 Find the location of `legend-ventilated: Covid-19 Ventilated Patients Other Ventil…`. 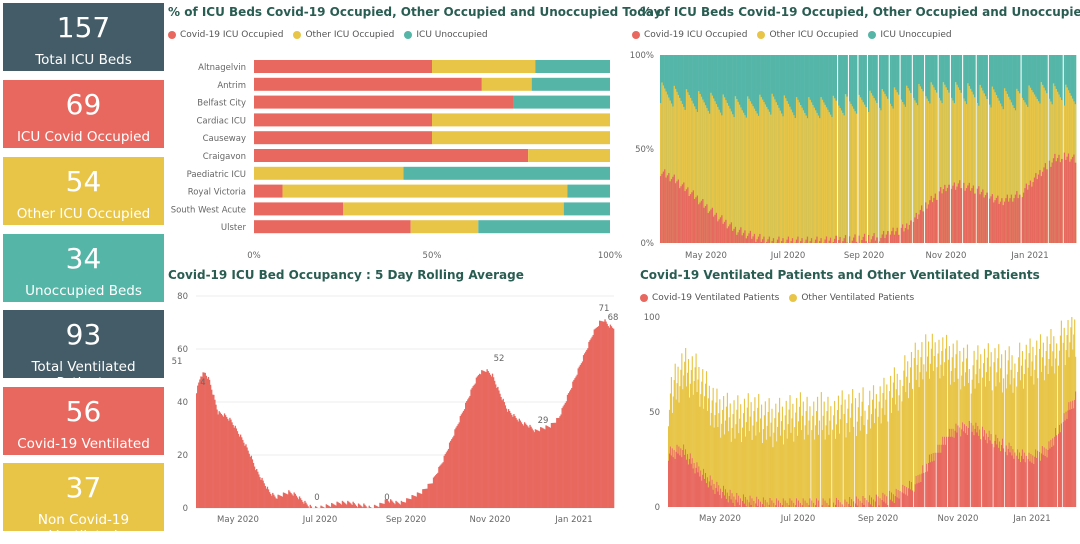

legend-ventilated: Covid-19 Ventilated Patients Other Ventil… is located at coordinates (777, 298).